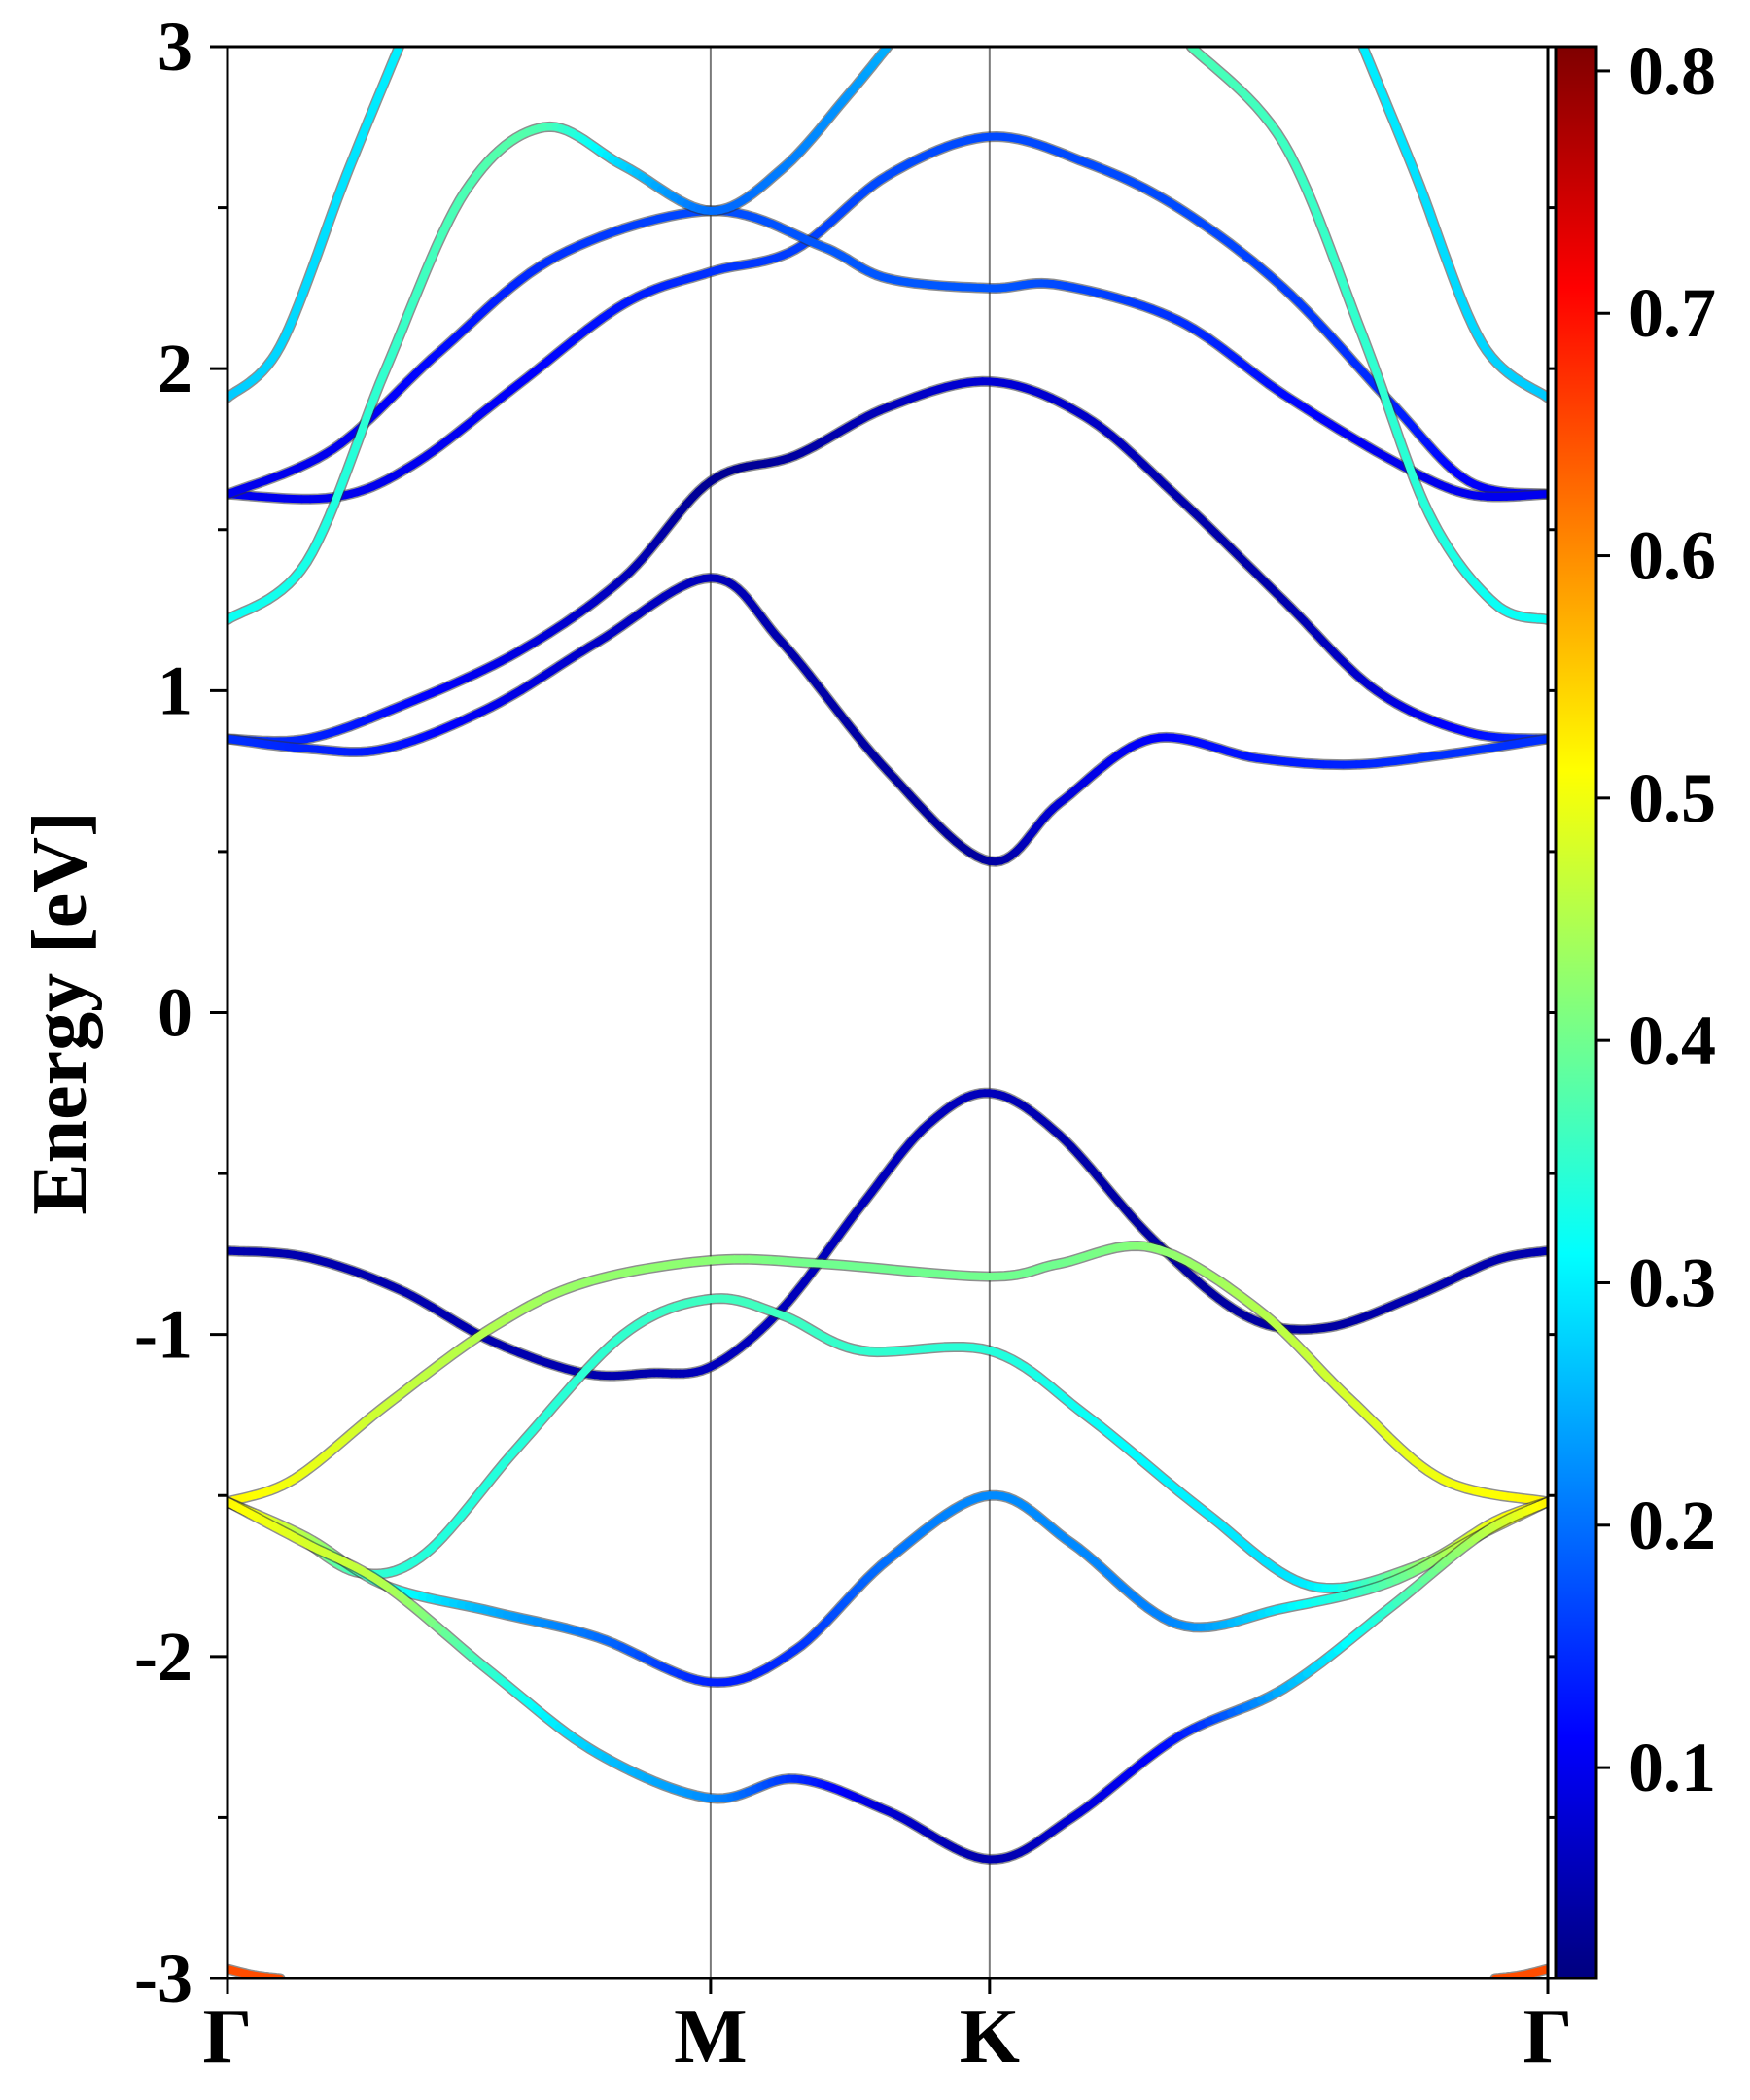 The height and width of the screenshot is (2100, 1750). What do you see at coordinates (1672, 556) in the screenshot?
I see `colorbar-tick-label: 0.6` at bounding box center [1672, 556].